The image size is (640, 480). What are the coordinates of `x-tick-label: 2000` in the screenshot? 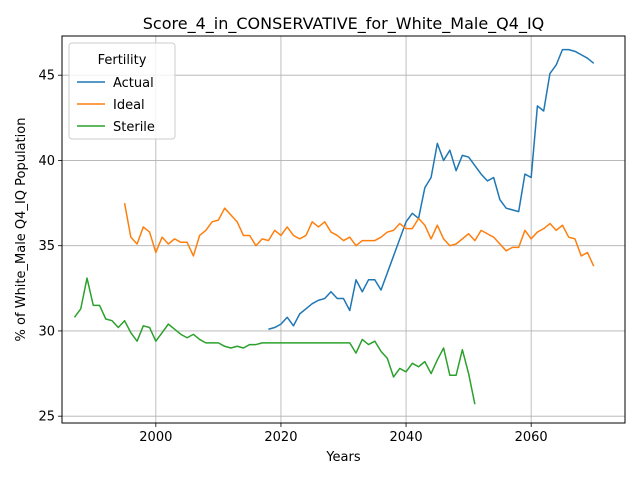 It's located at (155, 437).